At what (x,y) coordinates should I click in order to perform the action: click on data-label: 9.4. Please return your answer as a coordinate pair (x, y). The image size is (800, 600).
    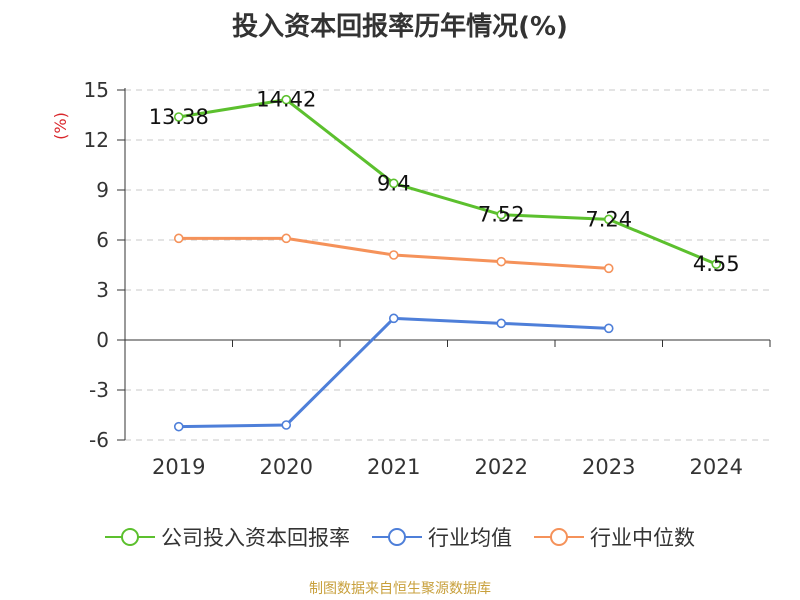
    Looking at the image, I should click on (393, 183).